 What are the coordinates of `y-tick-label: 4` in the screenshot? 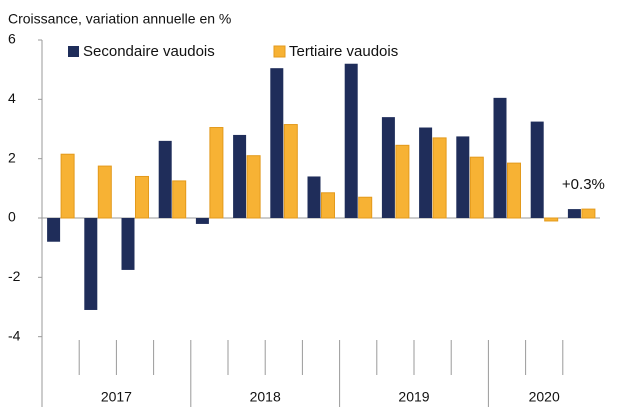 It's located at (12, 98).